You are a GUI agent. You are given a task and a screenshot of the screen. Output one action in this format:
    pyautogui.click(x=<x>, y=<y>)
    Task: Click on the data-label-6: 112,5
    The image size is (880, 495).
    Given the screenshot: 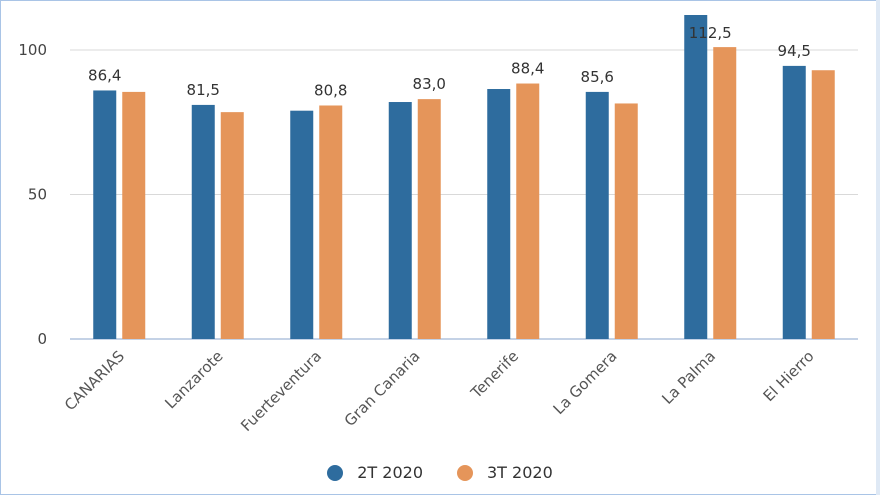 What is the action you would take?
    pyautogui.click(x=710, y=33)
    